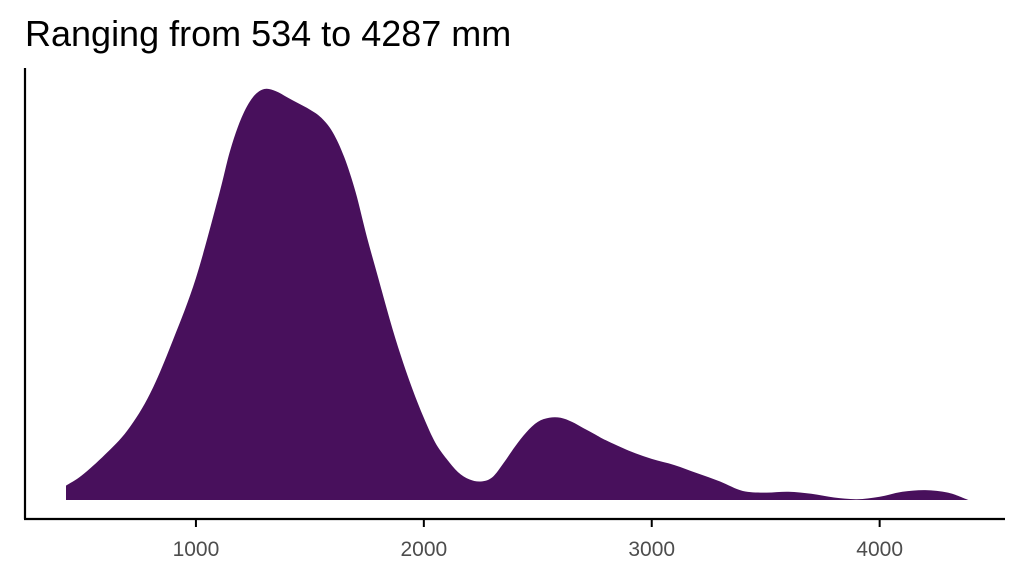 This screenshot has height=576, width=1024. Describe the element at coordinates (651, 549) in the screenshot. I see `x-tick-label: 3000` at that location.